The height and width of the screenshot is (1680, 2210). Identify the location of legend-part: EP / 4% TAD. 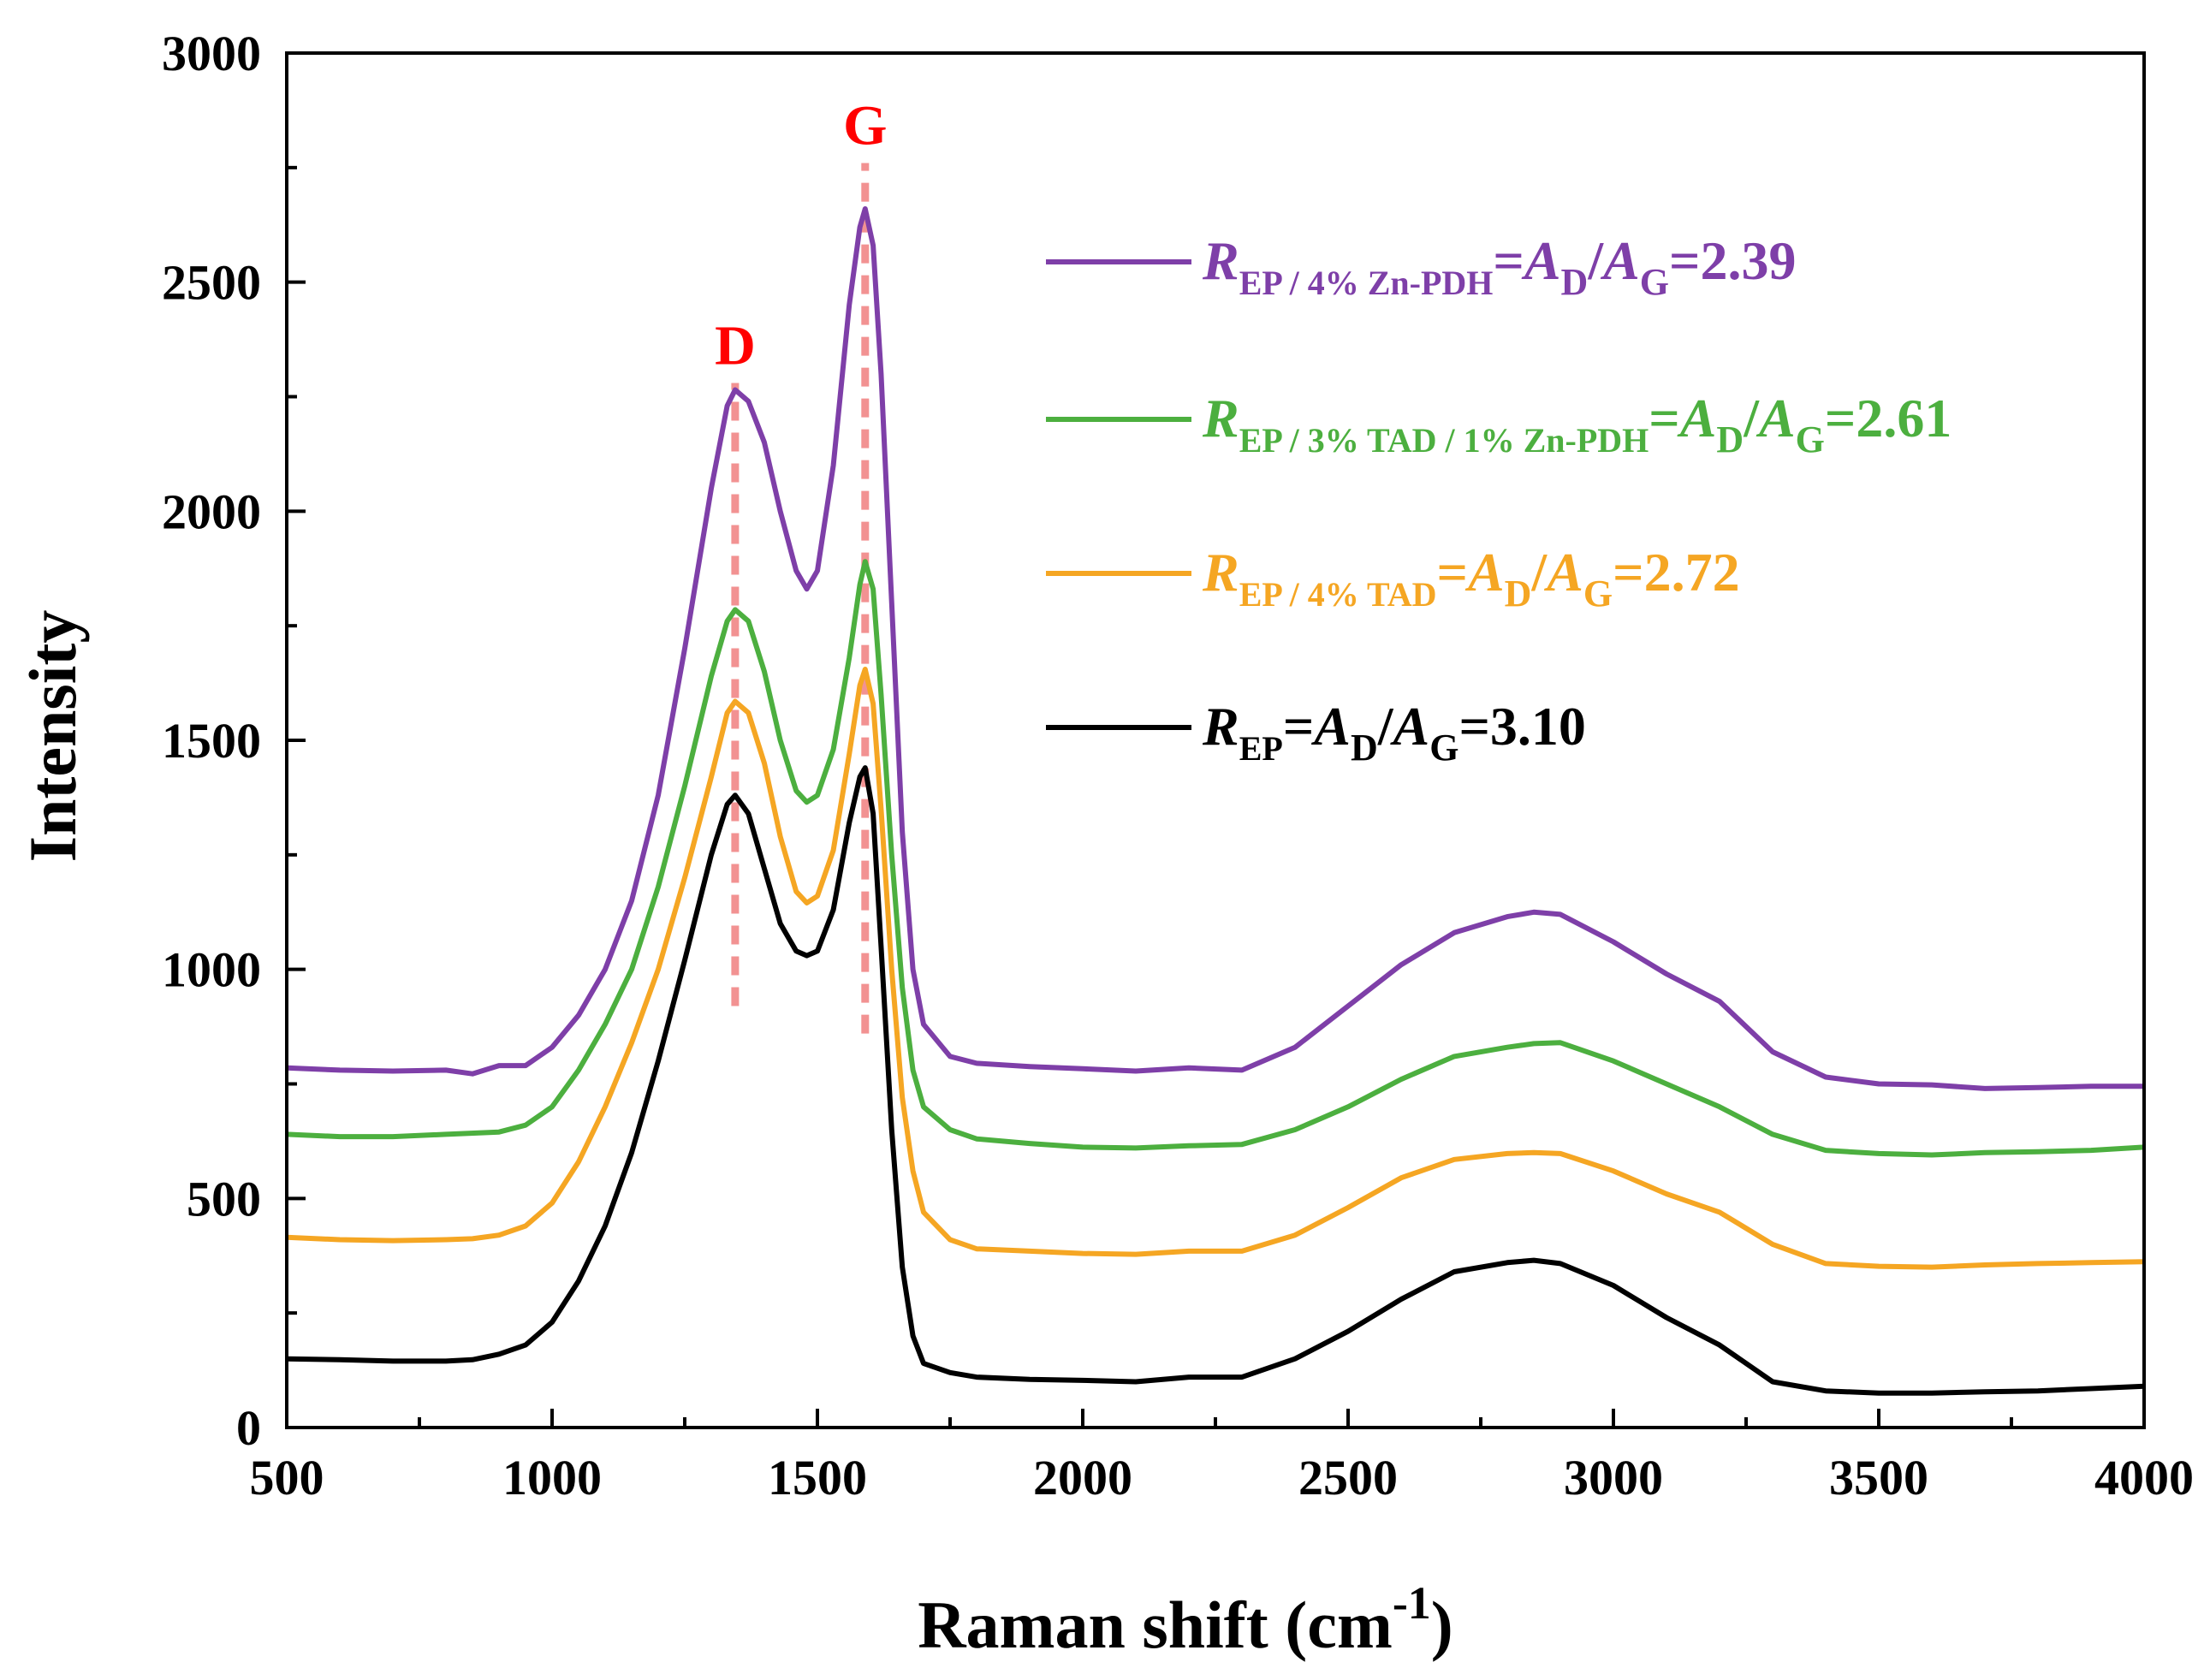
(1338, 595).